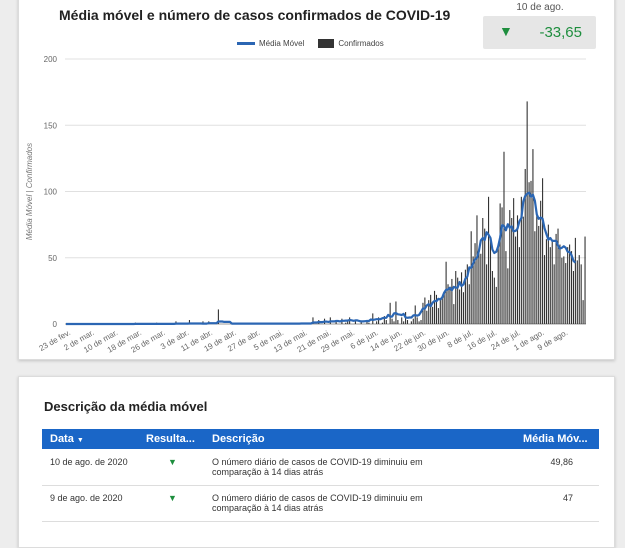 The image size is (625, 548). What do you see at coordinates (361, 43) in the screenshot?
I see `legend-bar-label: Confirmados` at bounding box center [361, 43].